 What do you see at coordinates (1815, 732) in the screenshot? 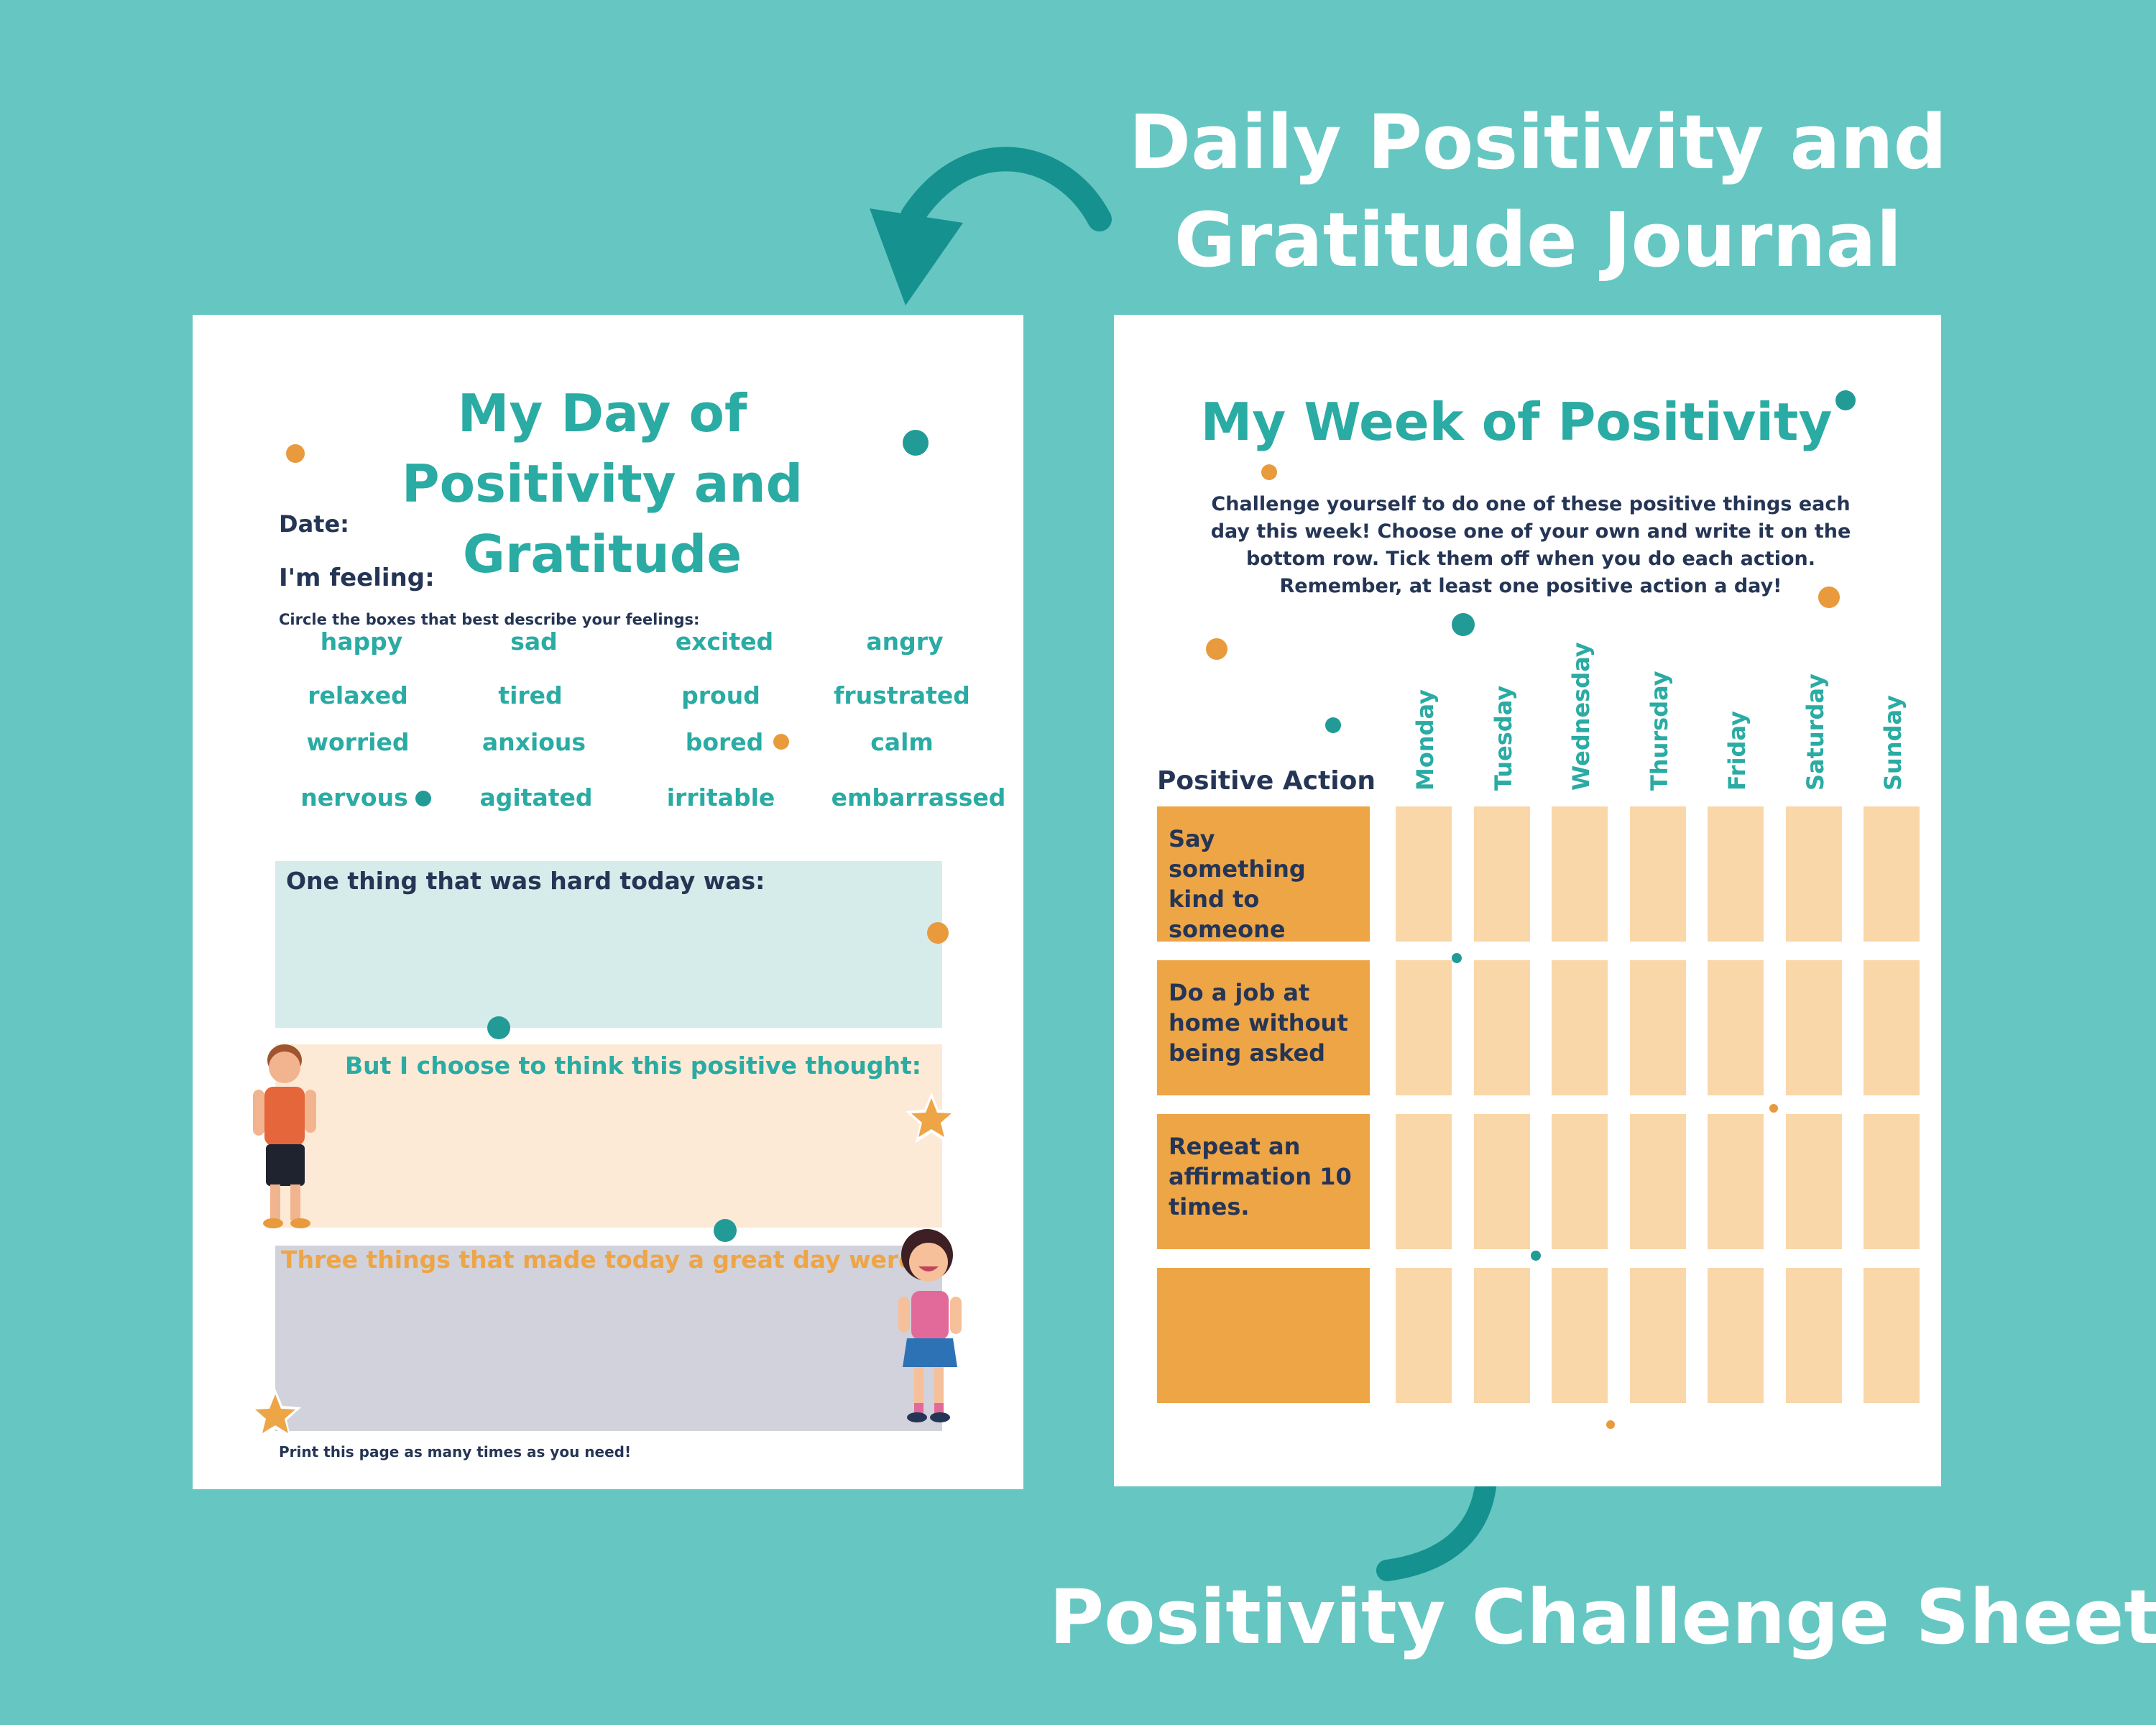
I see `day-header-saturday: Saturday` at bounding box center [1815, 732].